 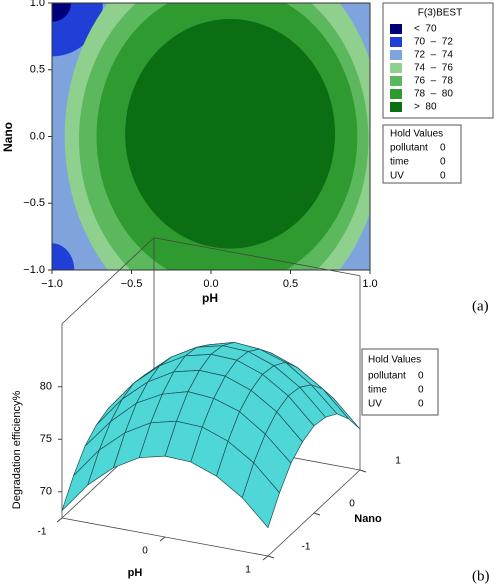 What do you see at coordinates (398, 461) in the screenshot?
I see `y-tick-label: 1` at bounding box center [398, 461].